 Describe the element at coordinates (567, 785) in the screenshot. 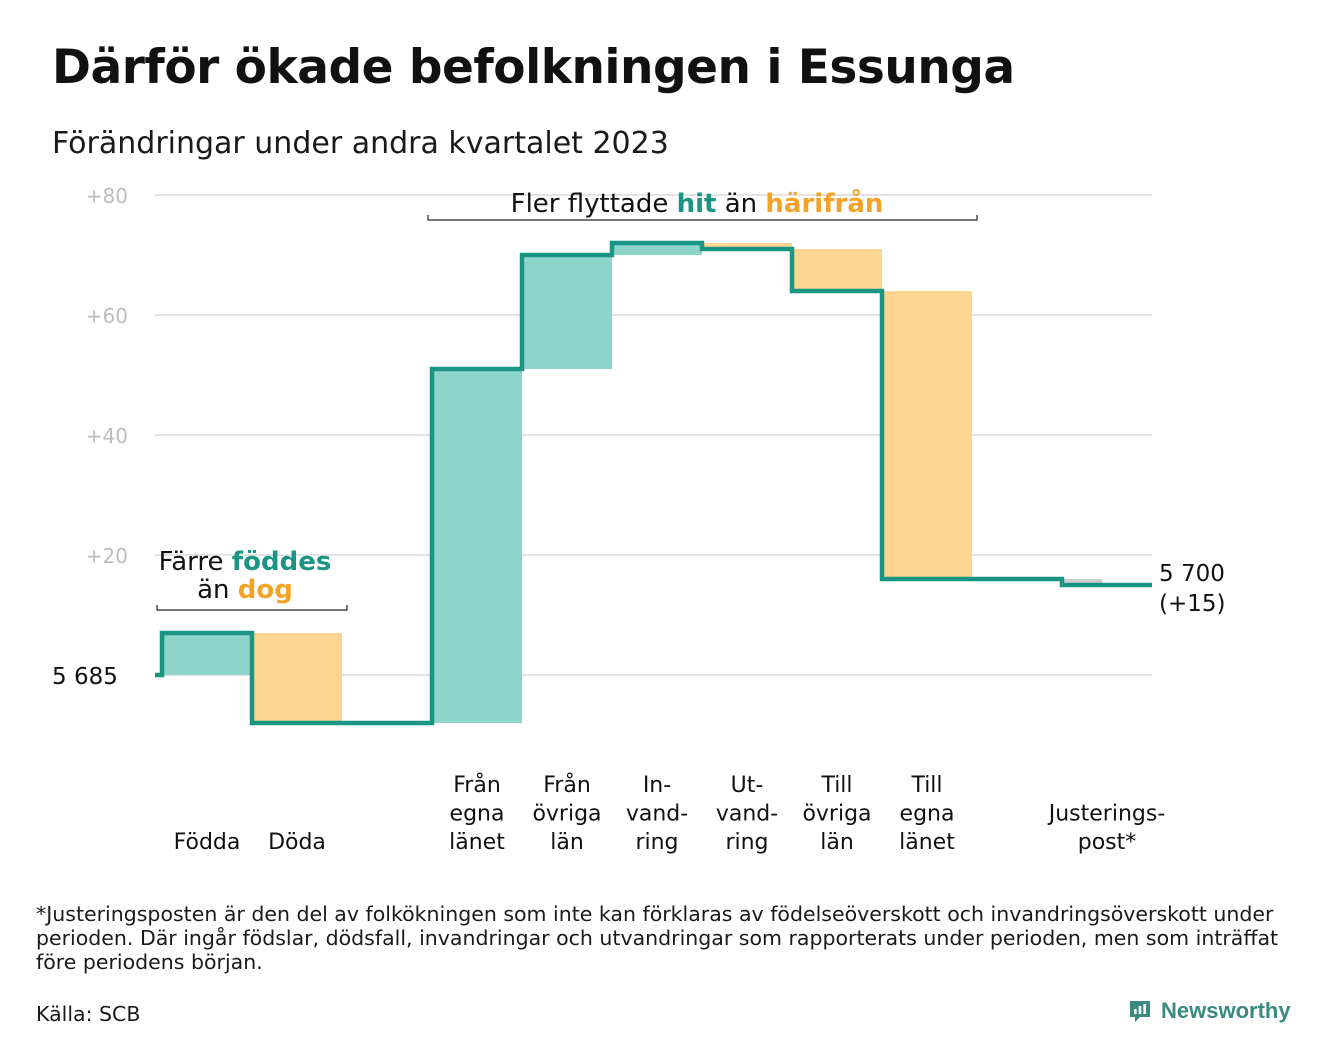

I see `category-label-4-0: Från` at that location.